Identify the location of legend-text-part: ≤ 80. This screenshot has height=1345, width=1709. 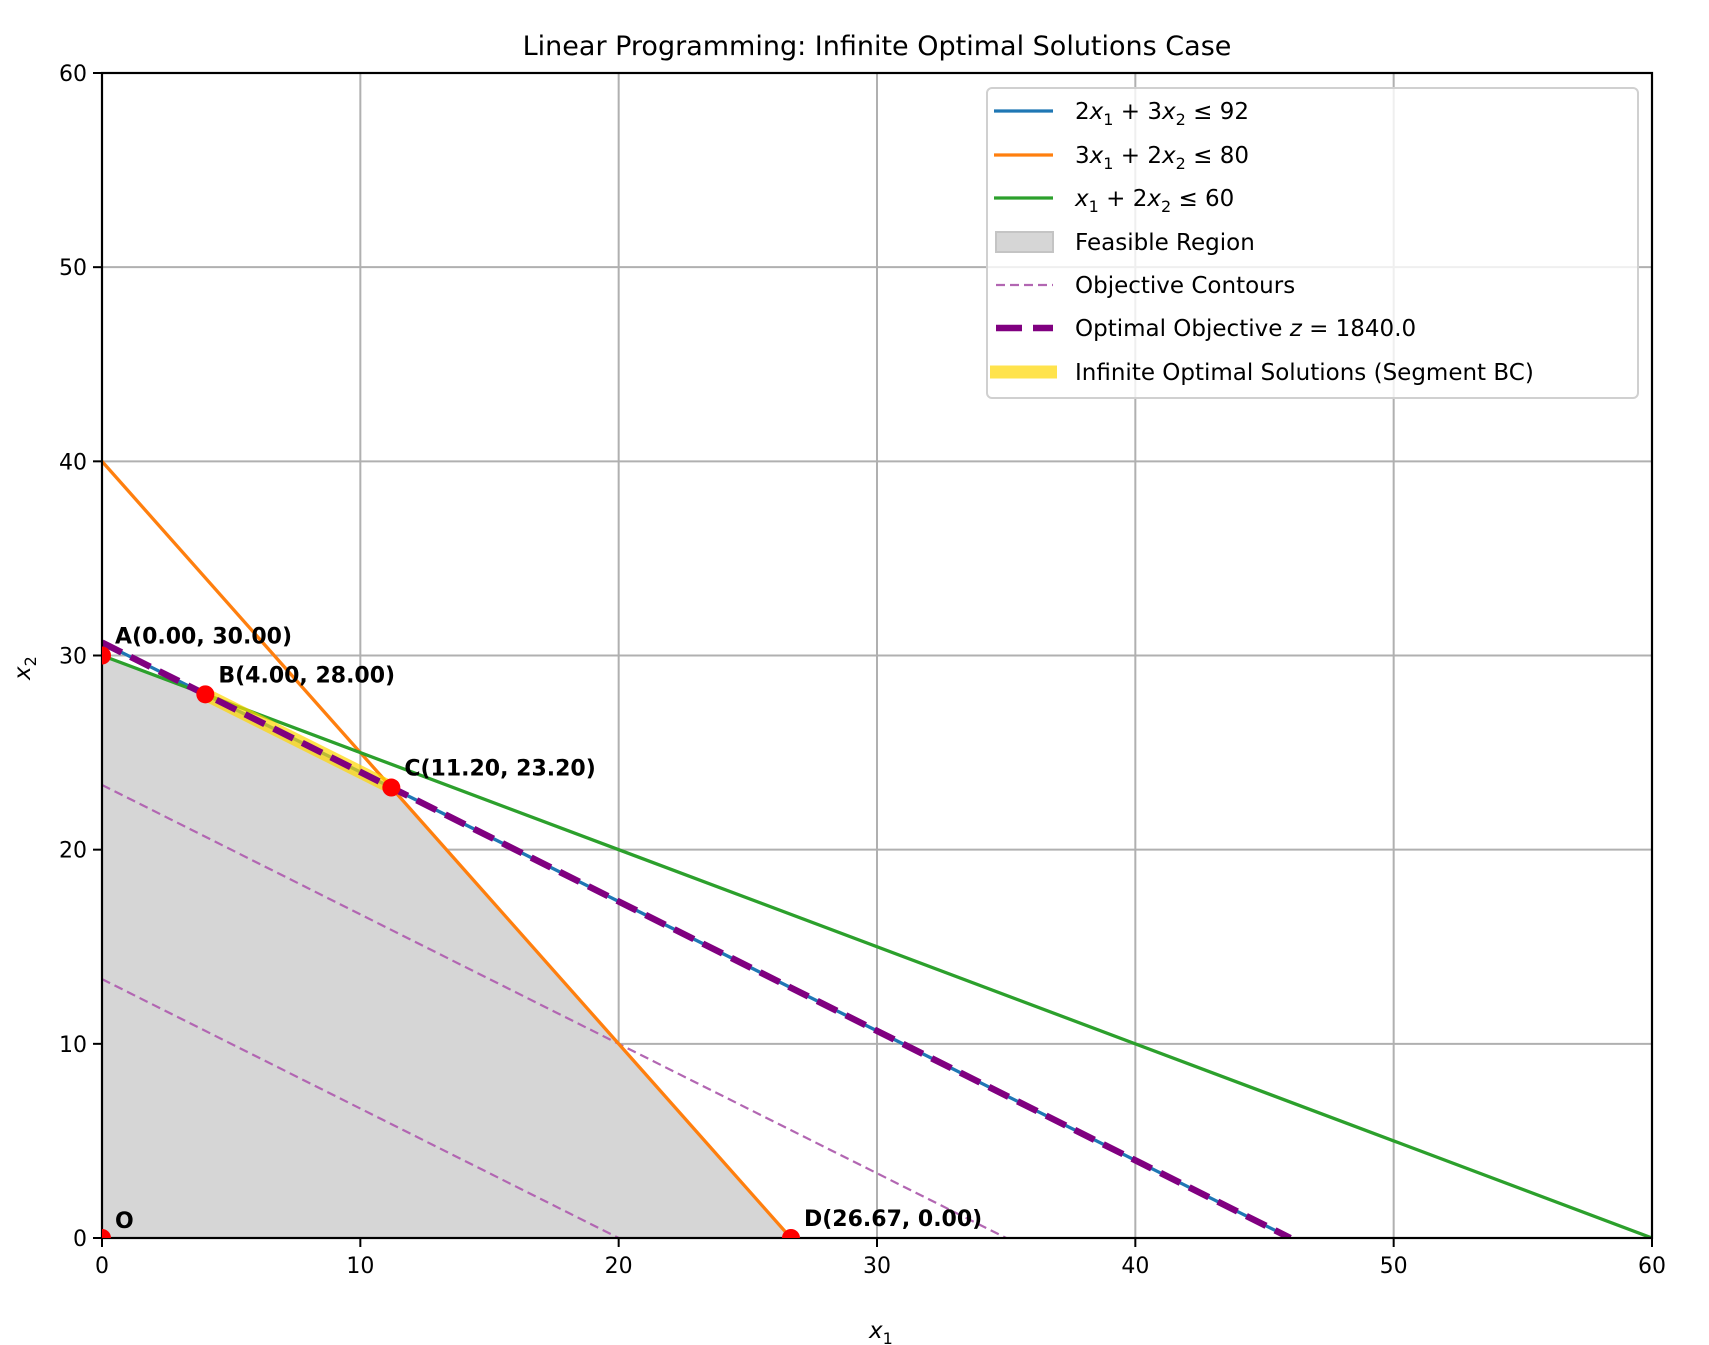
(1217, 156).